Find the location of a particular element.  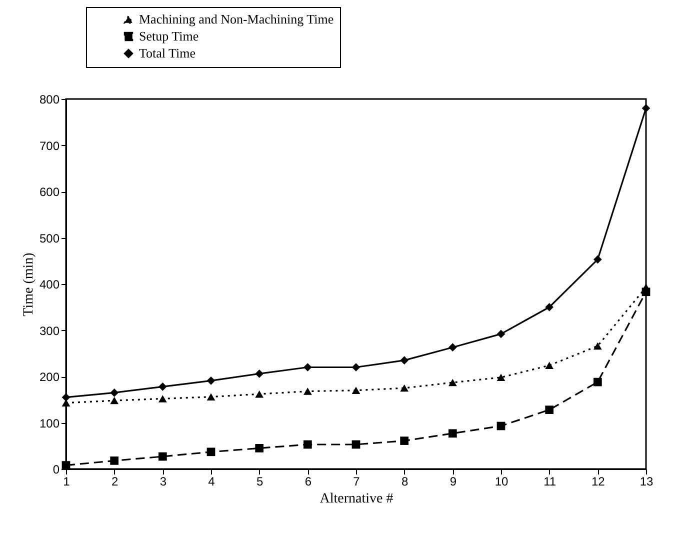

x-tick-label: 5 is located at coordinates (260, 481).